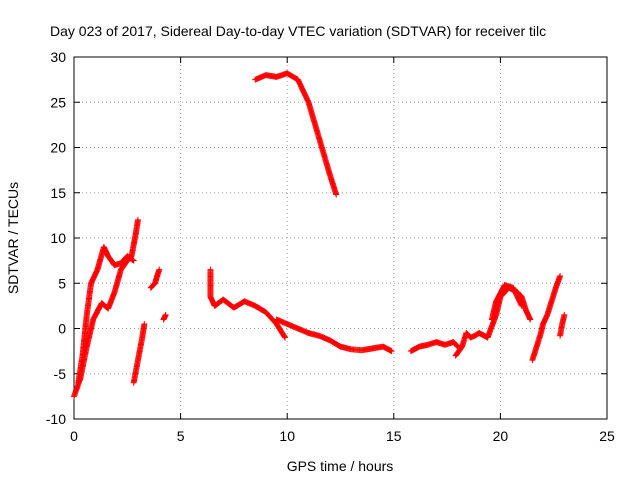 The image size is (640, 480). I want to click on x-tick-label: 5, so click(181, 436).